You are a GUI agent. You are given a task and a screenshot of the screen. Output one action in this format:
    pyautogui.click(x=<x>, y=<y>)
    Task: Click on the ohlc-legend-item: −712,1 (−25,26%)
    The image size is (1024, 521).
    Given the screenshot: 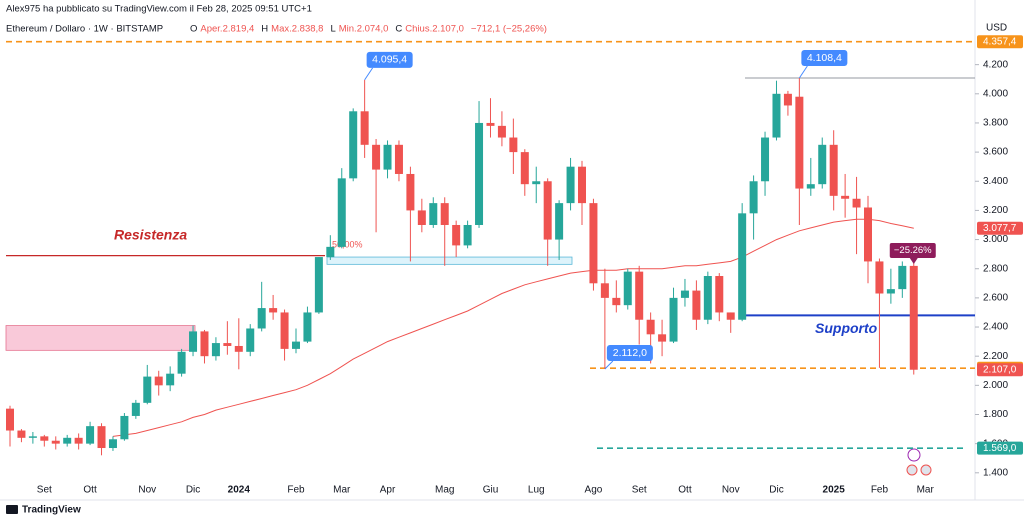 What is the action you would take?
    pyautogui.click(x=509, y=29)
    